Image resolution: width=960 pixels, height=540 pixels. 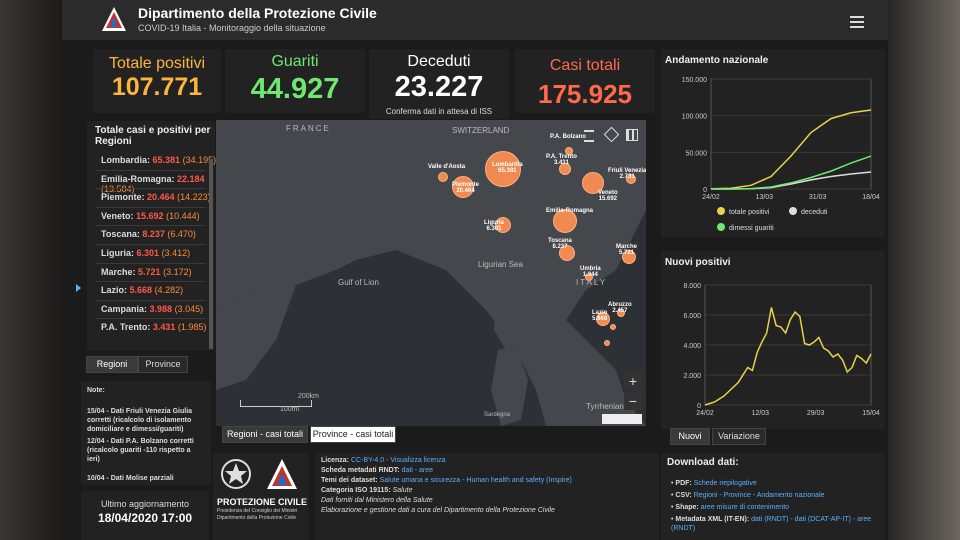 I want to click on region-row: Emilia-Romagna: 22.184 (13.584), so click(x=156, y=184).